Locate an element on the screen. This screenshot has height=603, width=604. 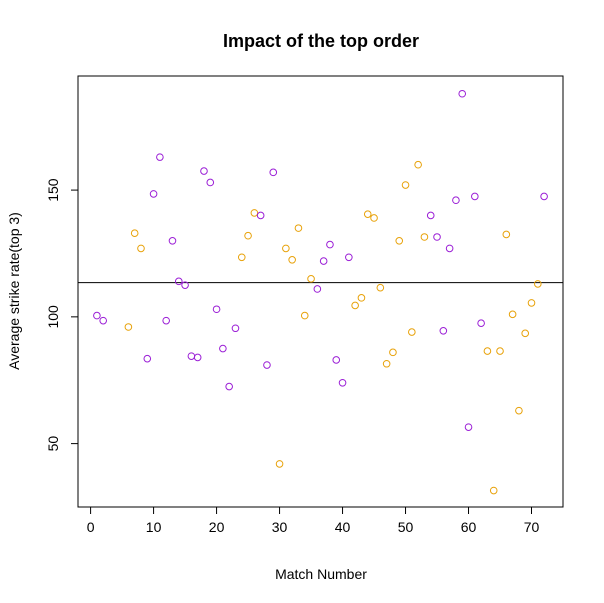
x-tick-label: 30 is located at coordinates (280, 527).